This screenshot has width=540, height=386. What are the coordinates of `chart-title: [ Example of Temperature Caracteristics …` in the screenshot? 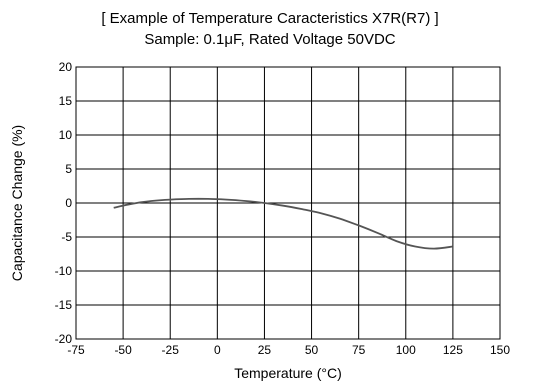 It's located at (270, 18).